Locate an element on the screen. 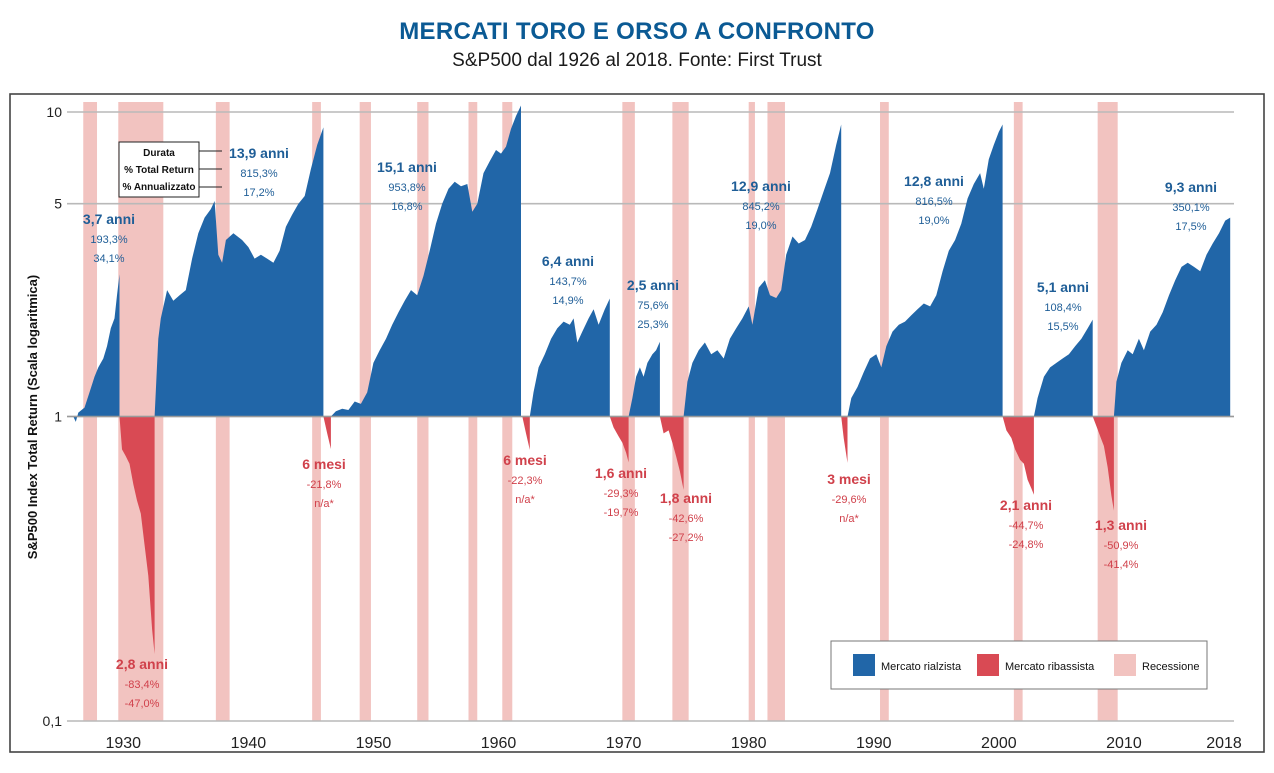 This screenshot has height=773, width=1274. bull-annualized-label: 15,5% is located at coordinates (1062, 327).